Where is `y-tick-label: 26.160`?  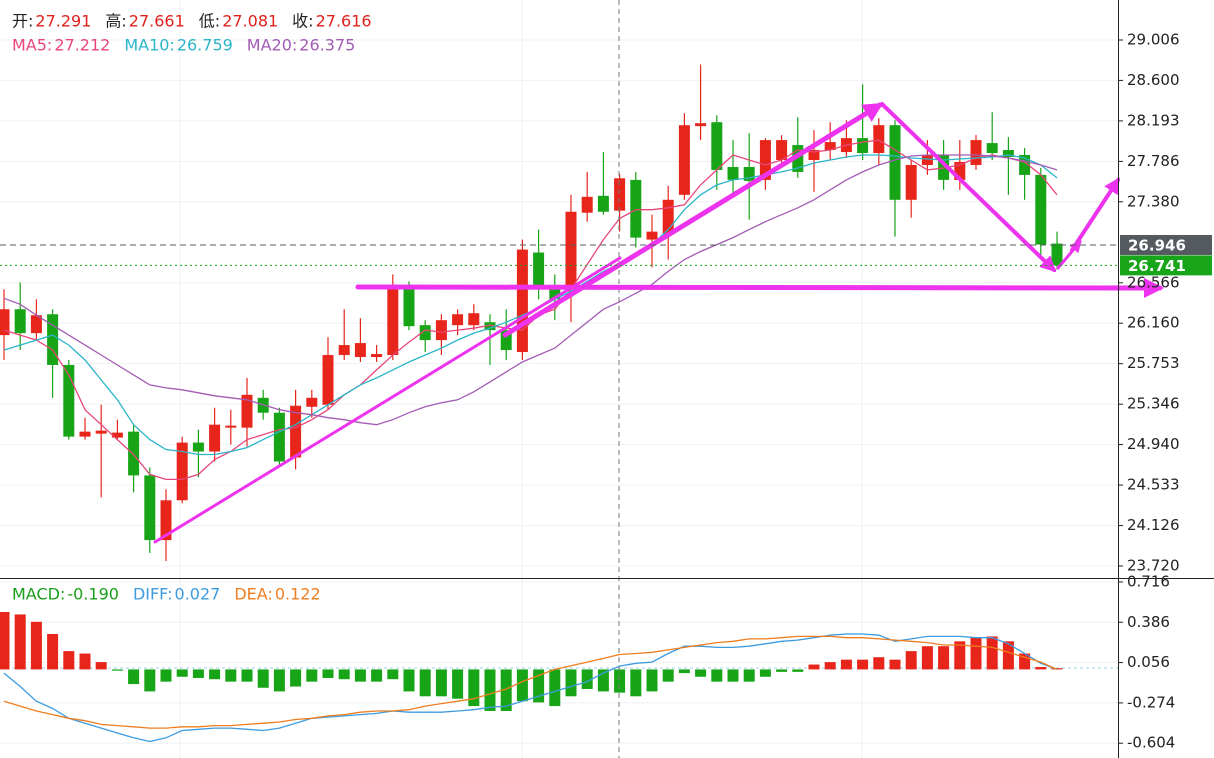 y-tick-label: 26.160 is located at coordinates (1153, 323).